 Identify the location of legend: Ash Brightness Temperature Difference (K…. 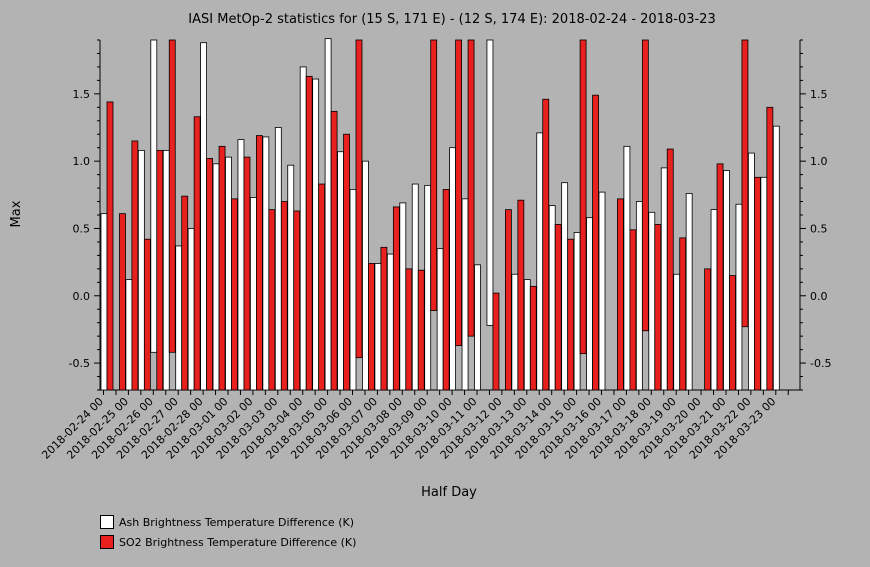
(228, 532).